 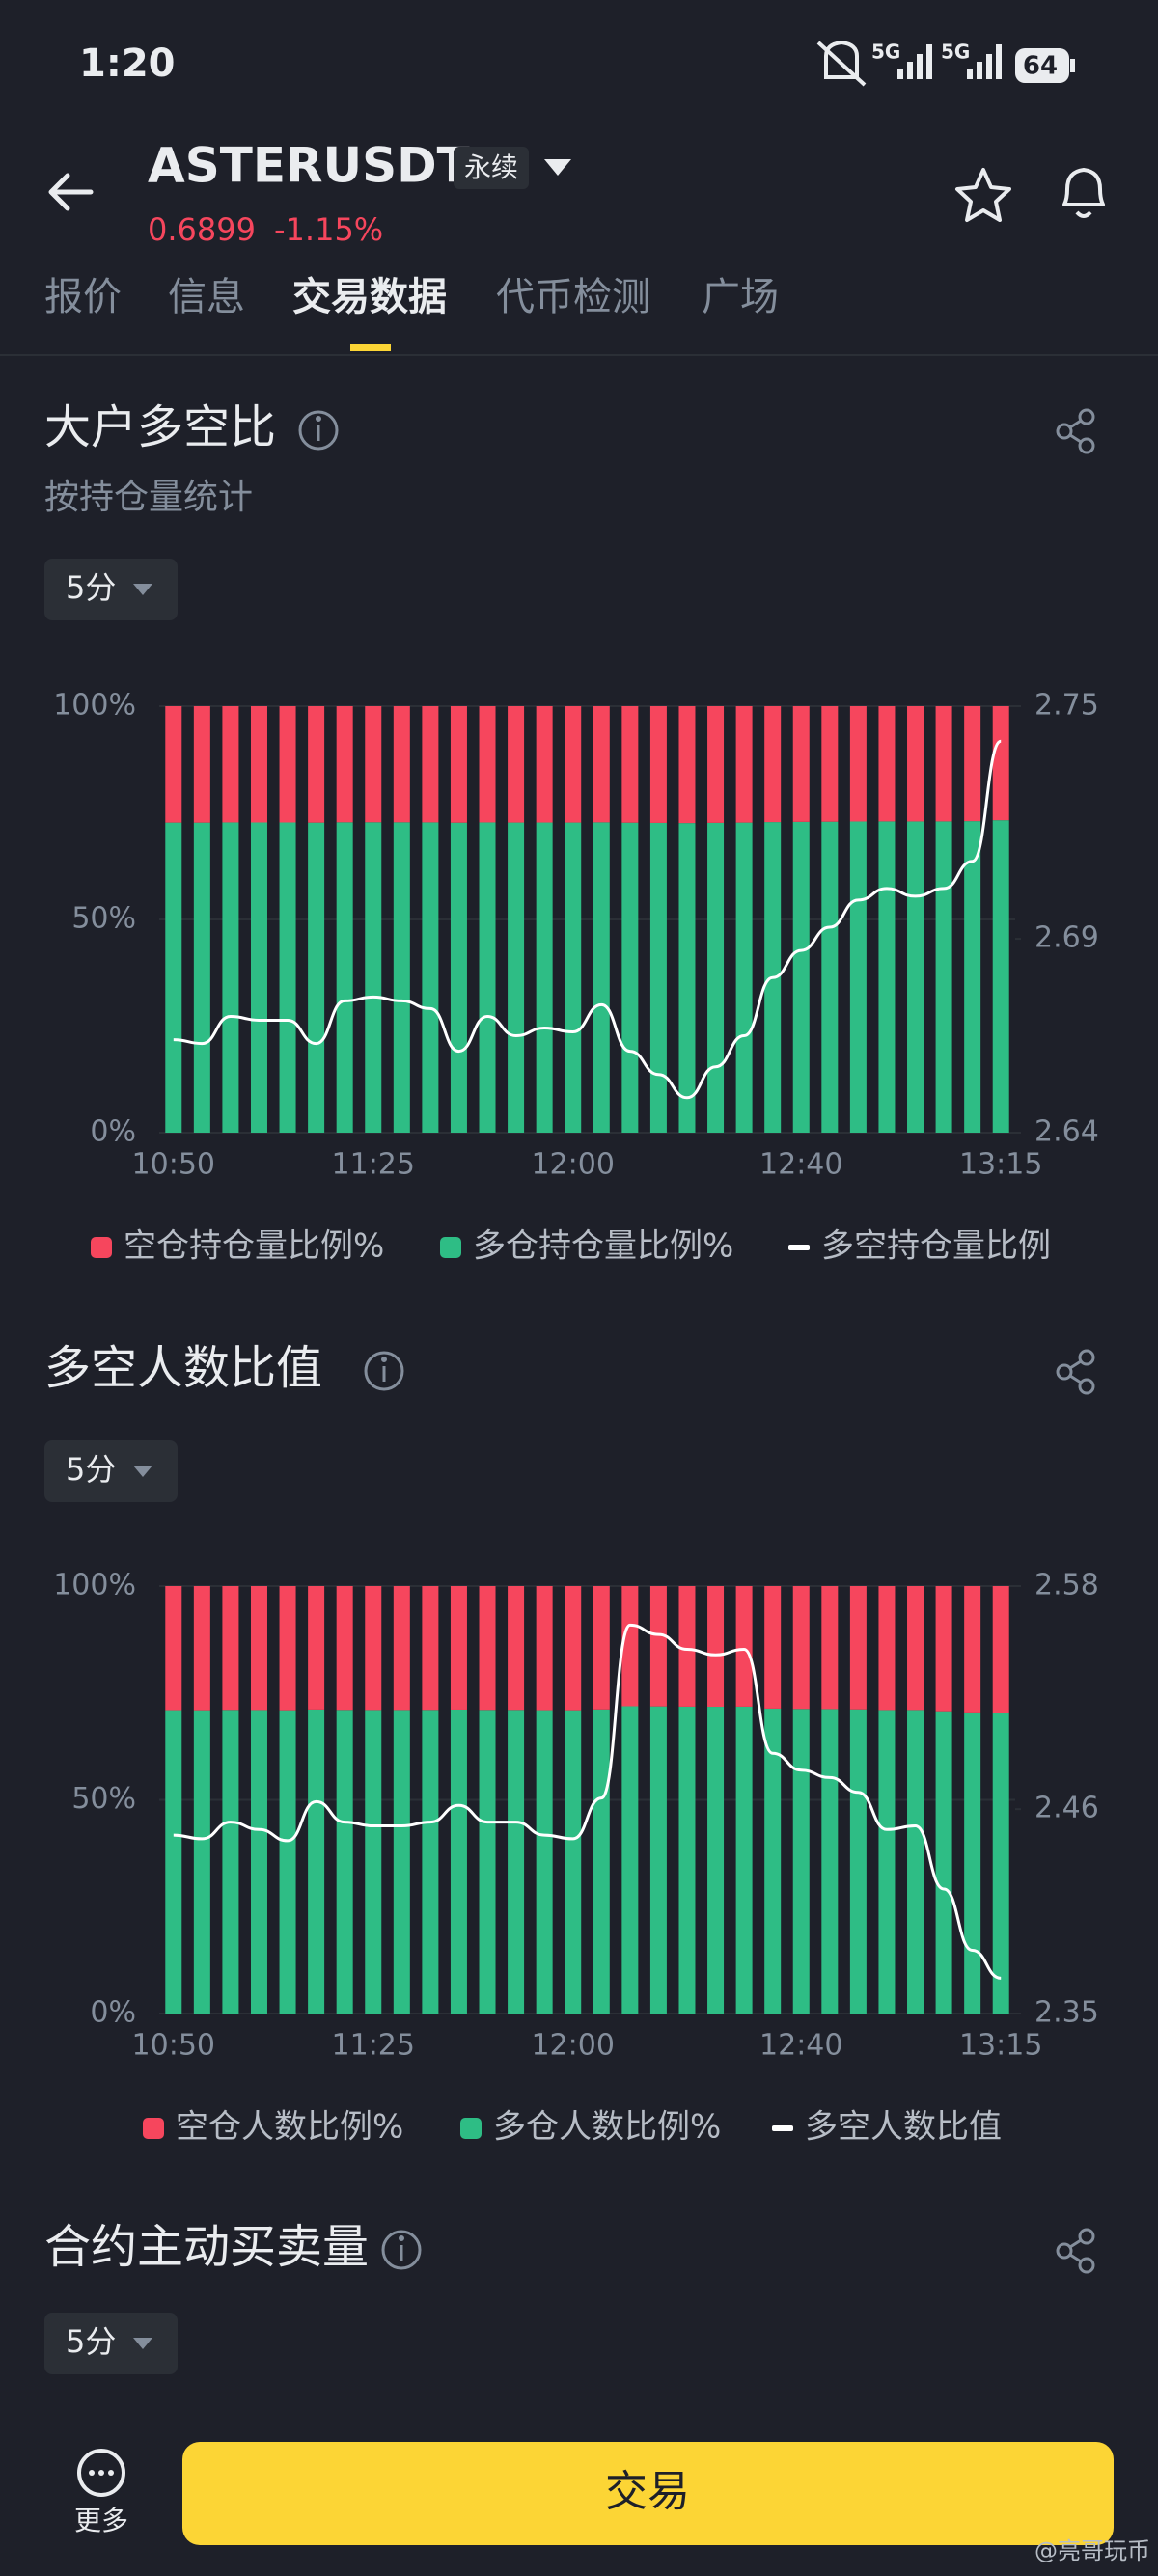 I want to click on back-button, so click(x=71, y=192).